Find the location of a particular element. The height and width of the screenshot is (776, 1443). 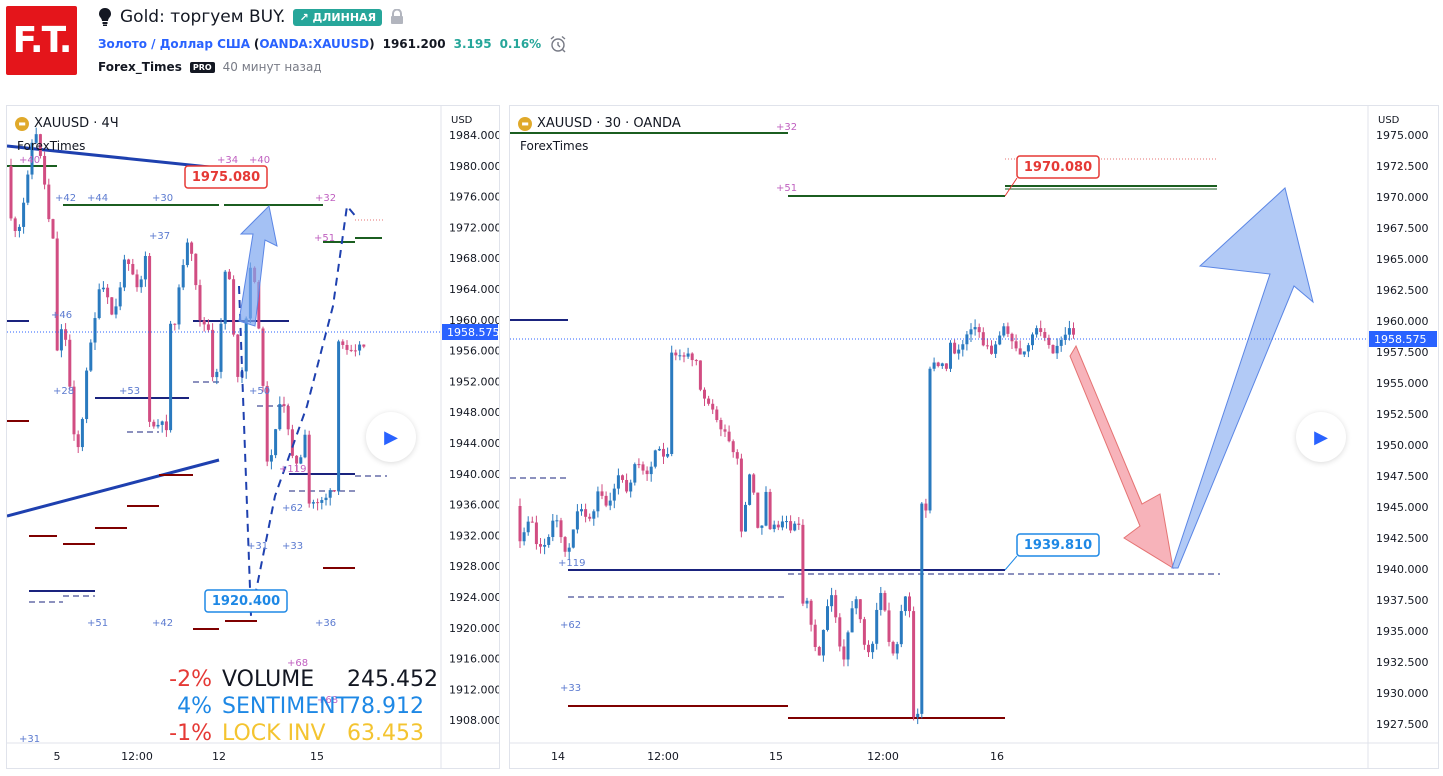

right-callout-top is located at coordinates (1058, 167).